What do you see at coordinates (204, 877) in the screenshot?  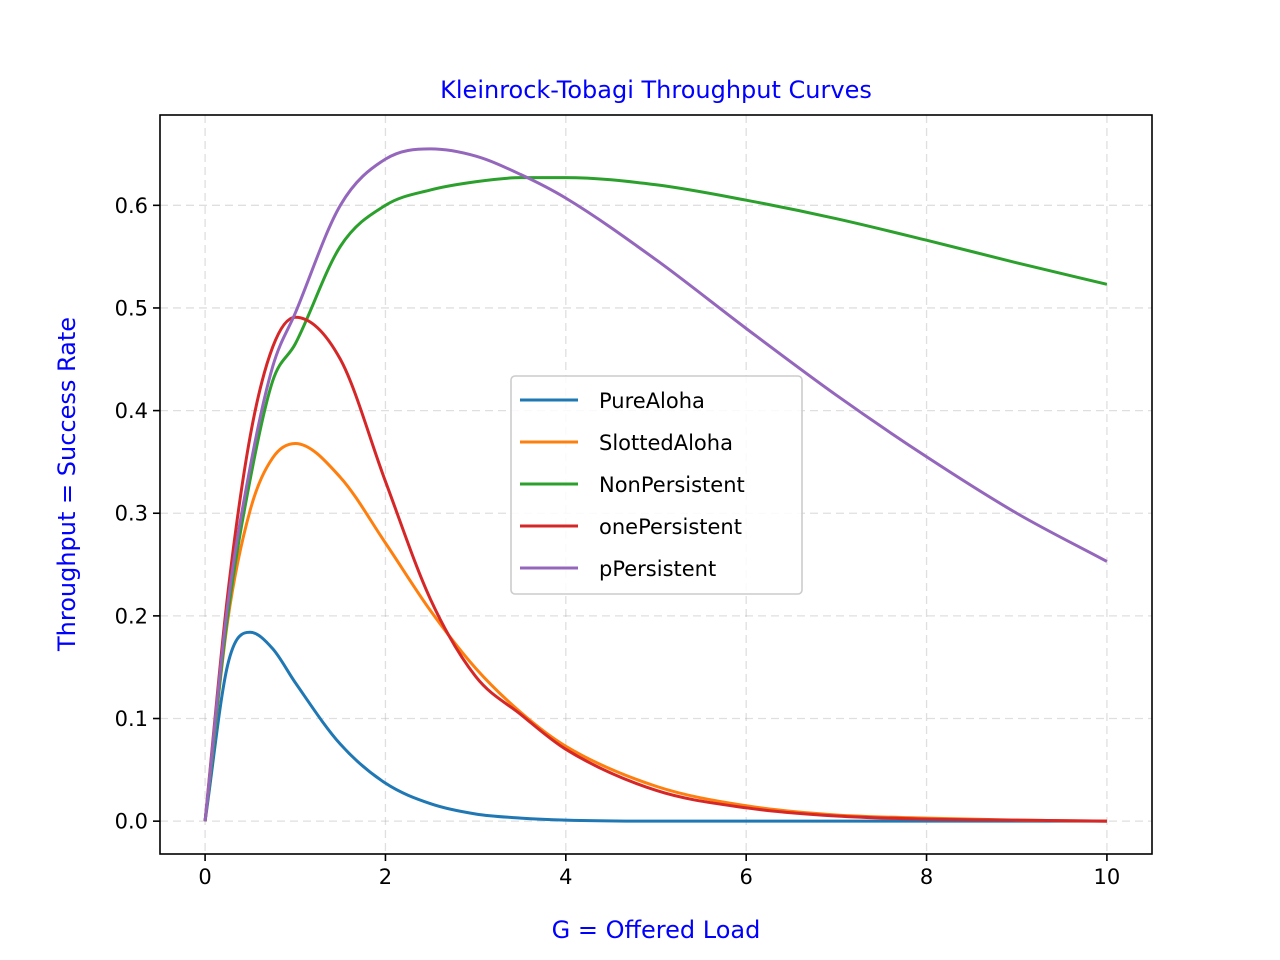 I see `x-tick-label: 0` at bounding box center [204, 877].